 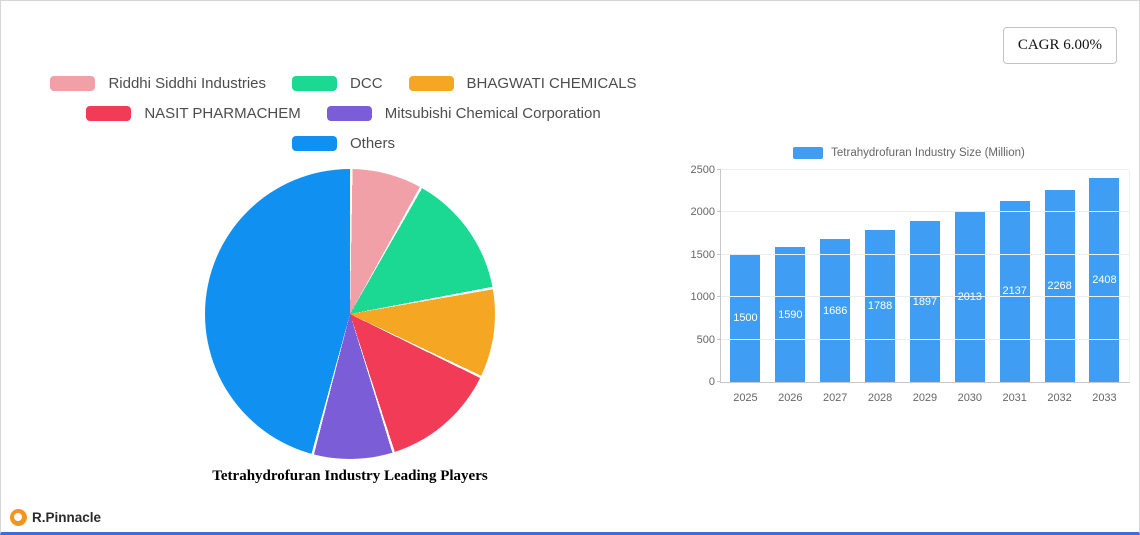 I want to click on y-axis-label: 2000, so click(x=702, y=212).